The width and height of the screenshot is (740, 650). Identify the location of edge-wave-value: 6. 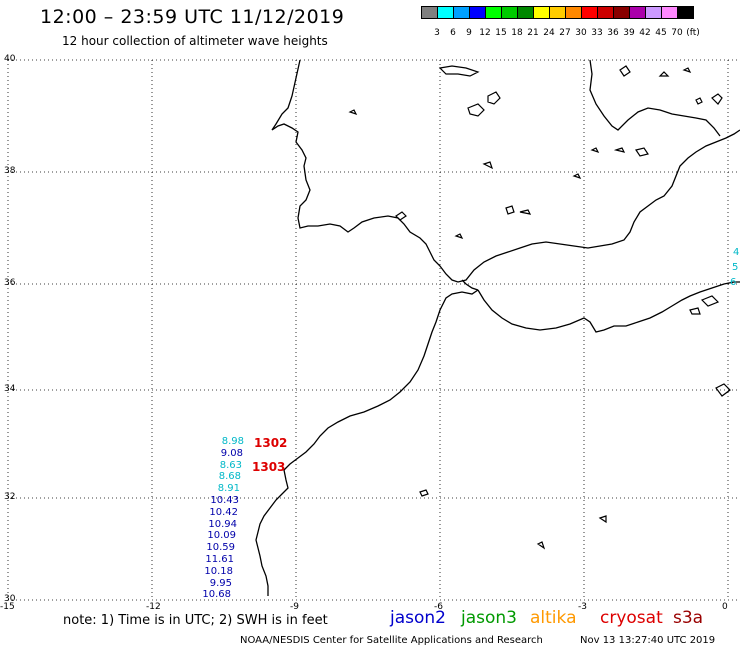
(733, 282).